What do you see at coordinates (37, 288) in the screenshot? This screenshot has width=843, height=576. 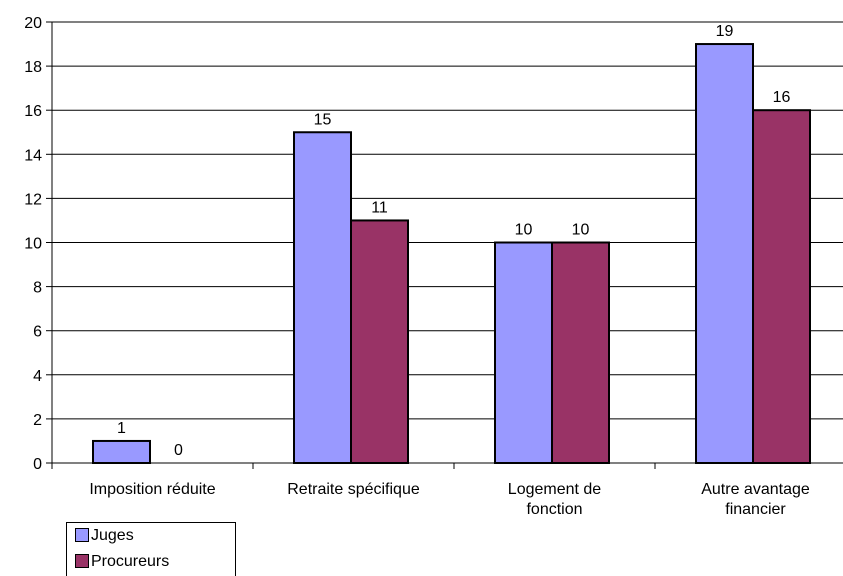 I see `y-tick-label: 8` at bounding box center [37, 288].